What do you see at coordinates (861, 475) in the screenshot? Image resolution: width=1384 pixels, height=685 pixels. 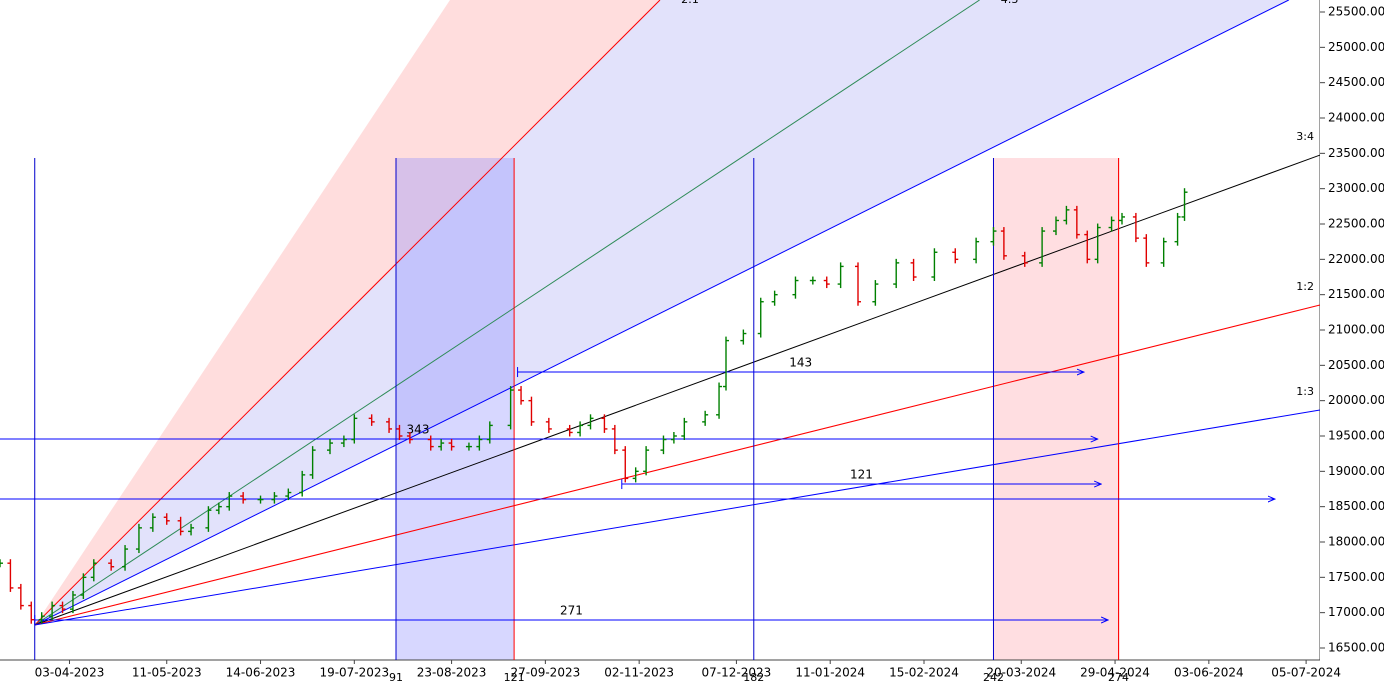 I see `arrow-label: 121` at bounding box center [861, 475].